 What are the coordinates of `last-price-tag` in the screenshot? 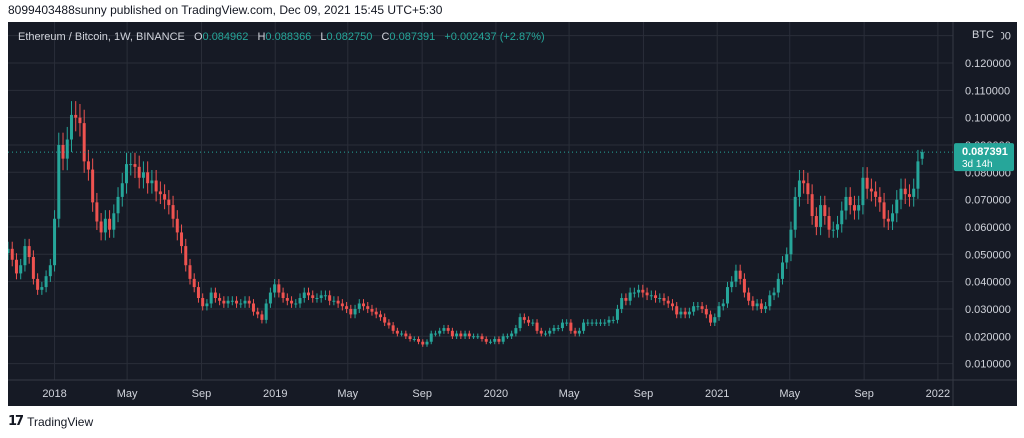 It's located at (984, 157).